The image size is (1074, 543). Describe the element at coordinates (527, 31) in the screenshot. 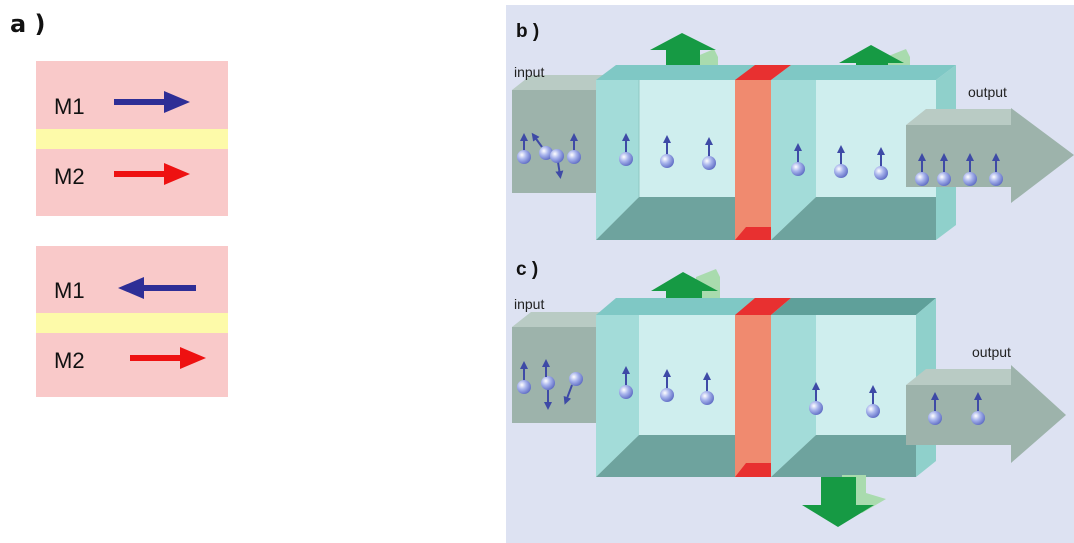

I see `panel-b-label: b )` at that location.